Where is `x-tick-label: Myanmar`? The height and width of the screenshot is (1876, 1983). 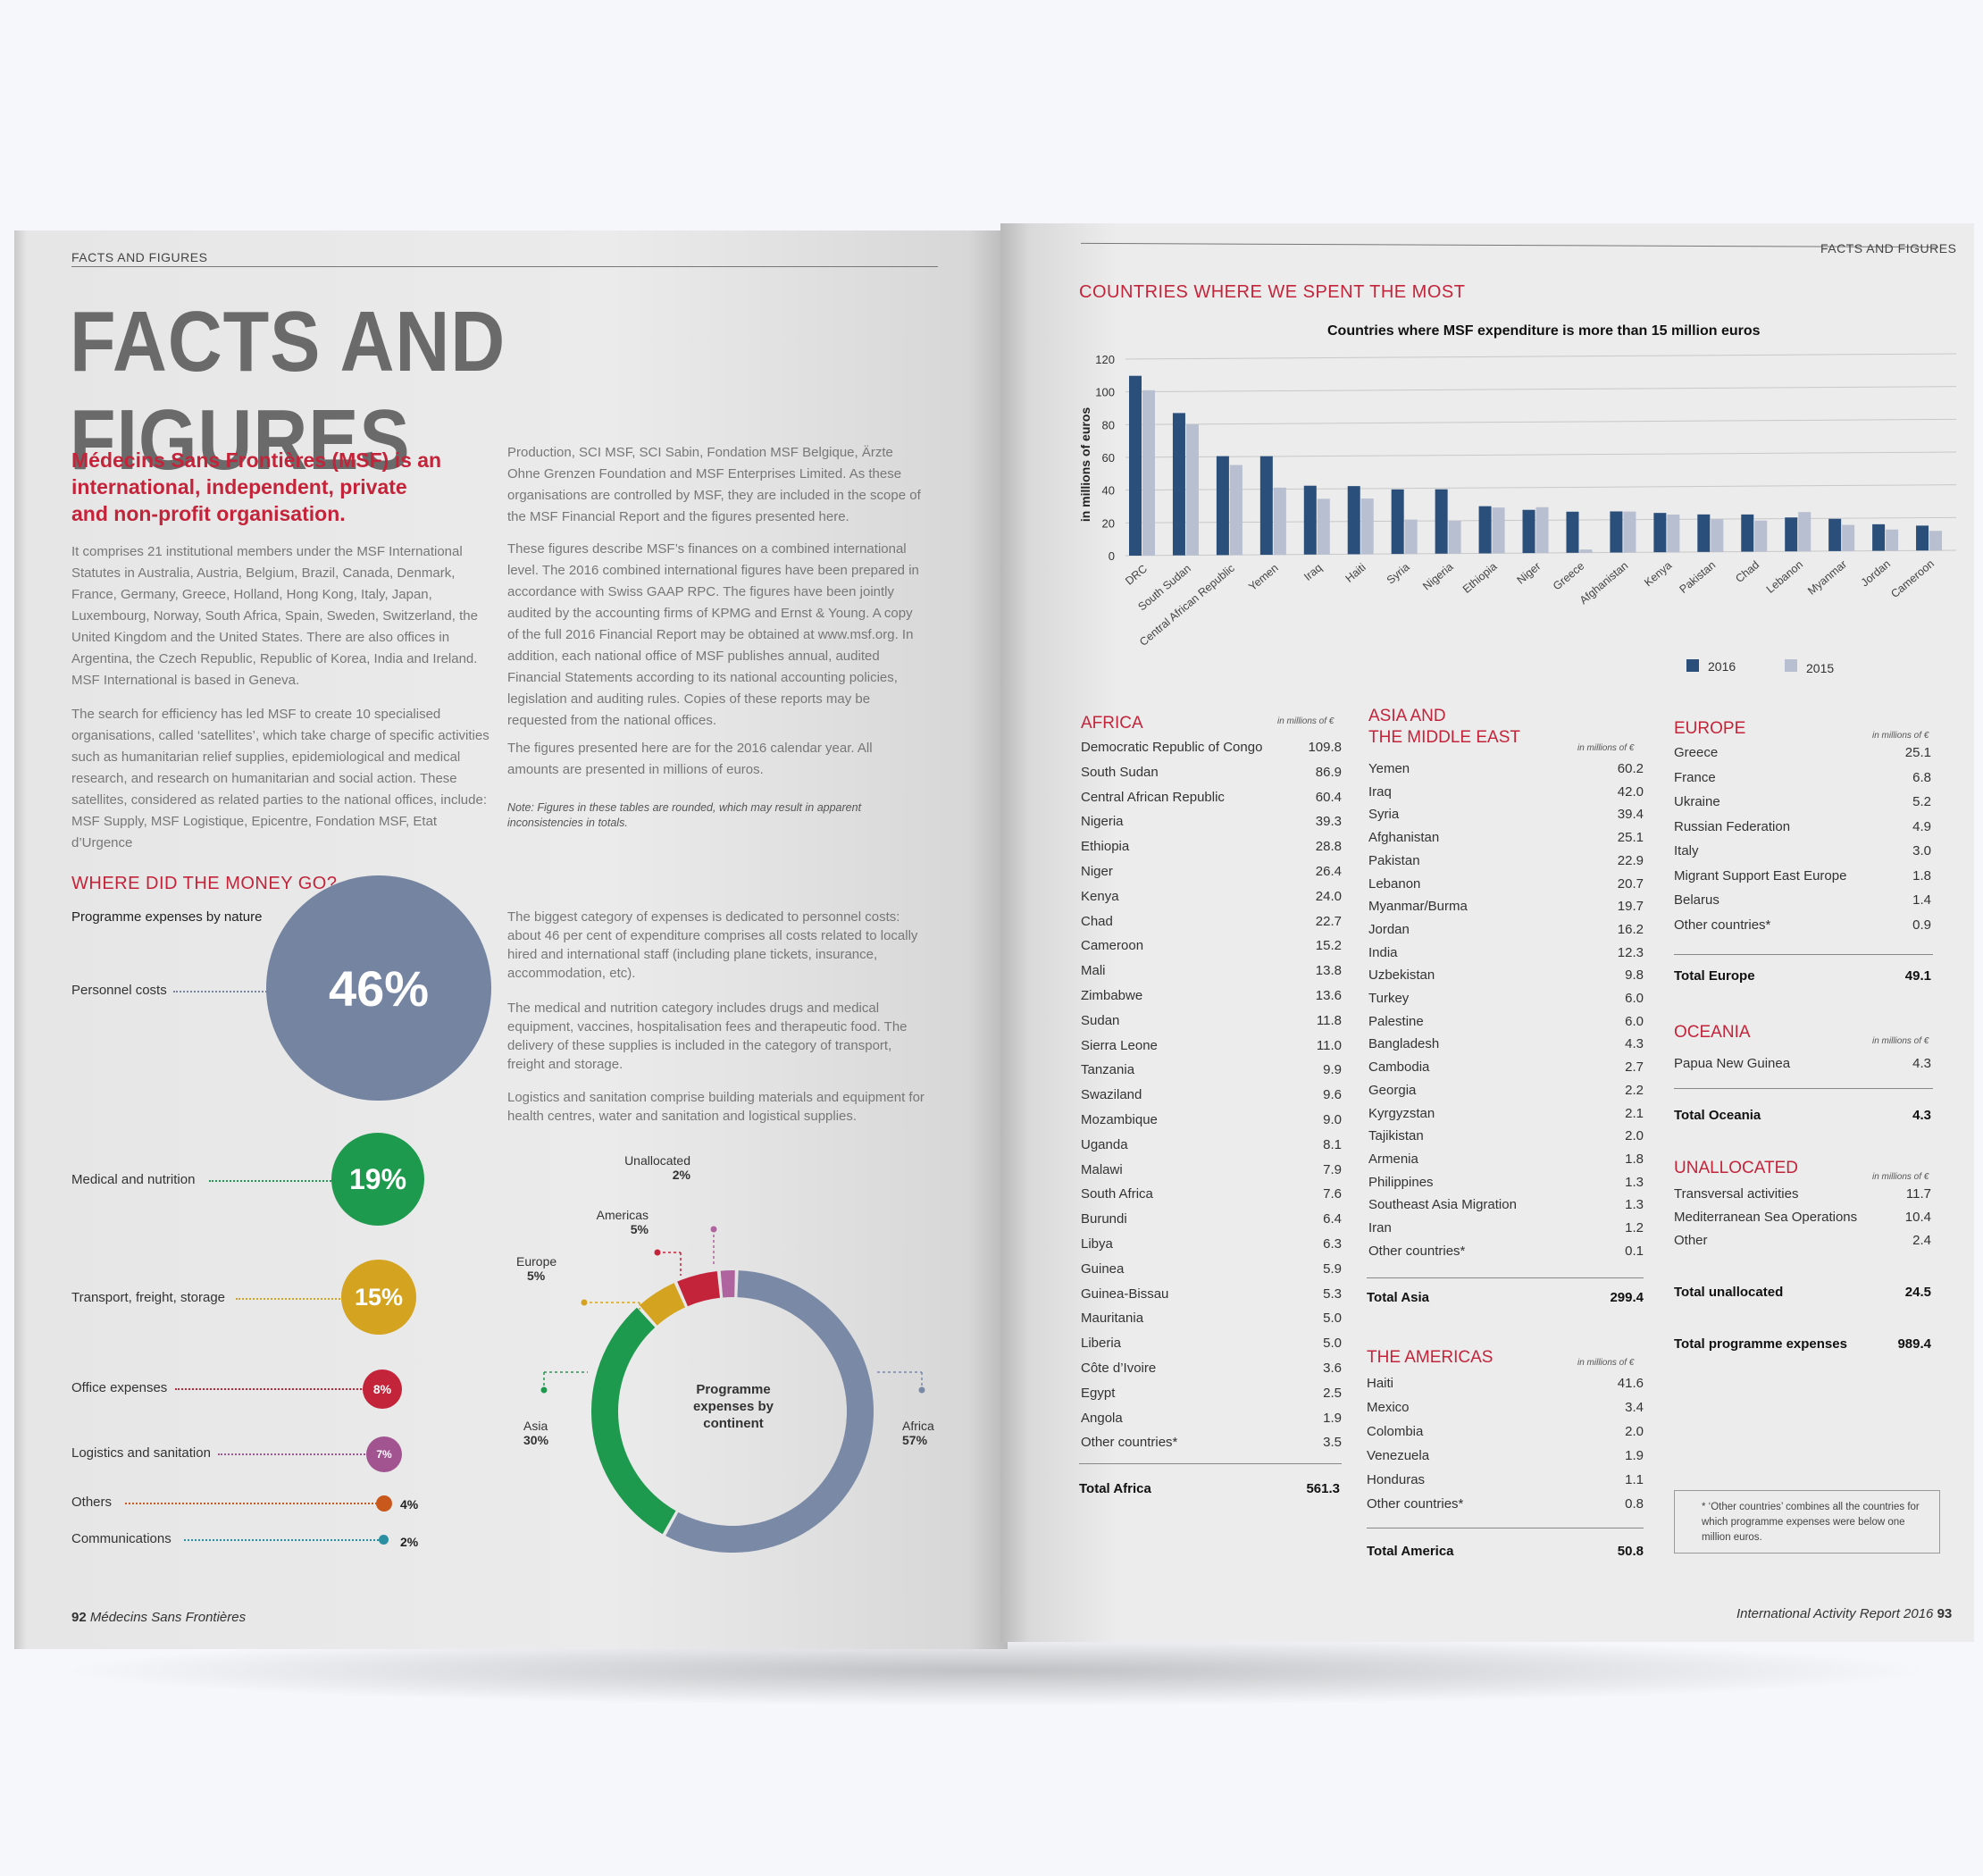
x-tick-label: Myanmar is located at coordinates (1827, 577).